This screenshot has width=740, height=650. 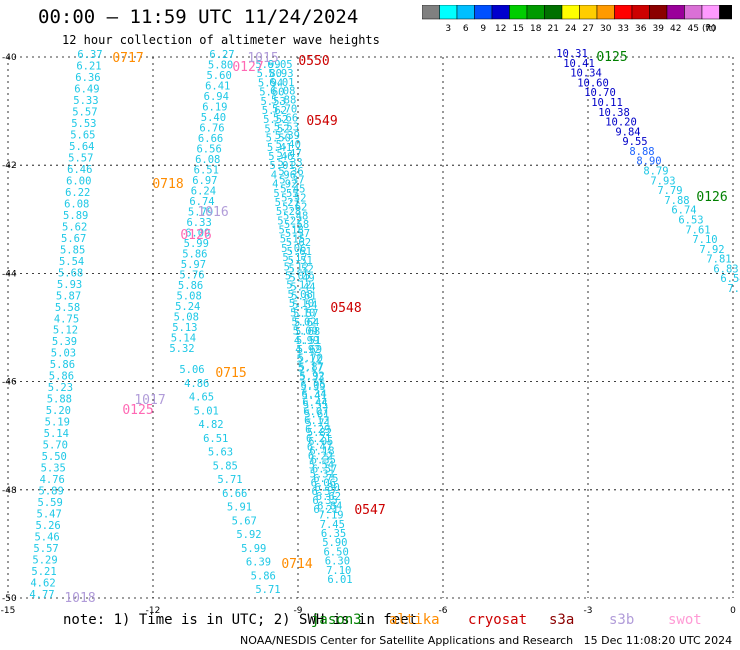 I want to click on pass-time-label: 0717, so click(x=127, y=58).